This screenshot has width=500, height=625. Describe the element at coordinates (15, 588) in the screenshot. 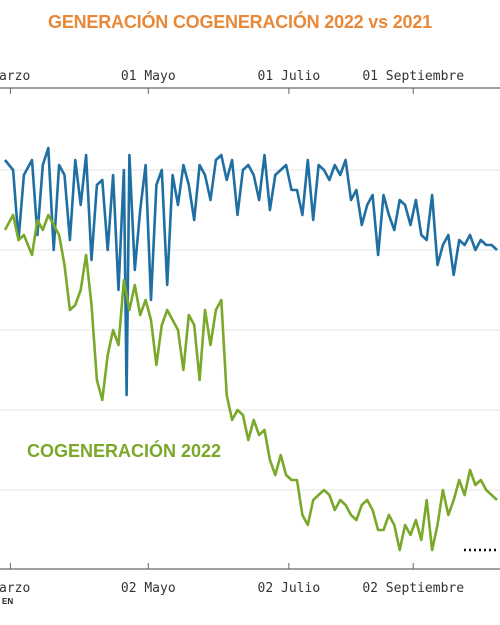

I see `bottom-tick-label: arzo` at that location.